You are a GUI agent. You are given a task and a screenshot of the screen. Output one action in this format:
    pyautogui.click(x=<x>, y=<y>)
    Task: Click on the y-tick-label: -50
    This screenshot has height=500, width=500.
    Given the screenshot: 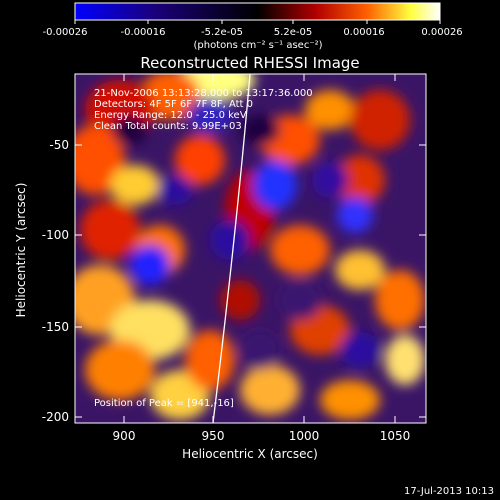 What is the action you would take?
    pyautogui.click(x=59, y=145)
    